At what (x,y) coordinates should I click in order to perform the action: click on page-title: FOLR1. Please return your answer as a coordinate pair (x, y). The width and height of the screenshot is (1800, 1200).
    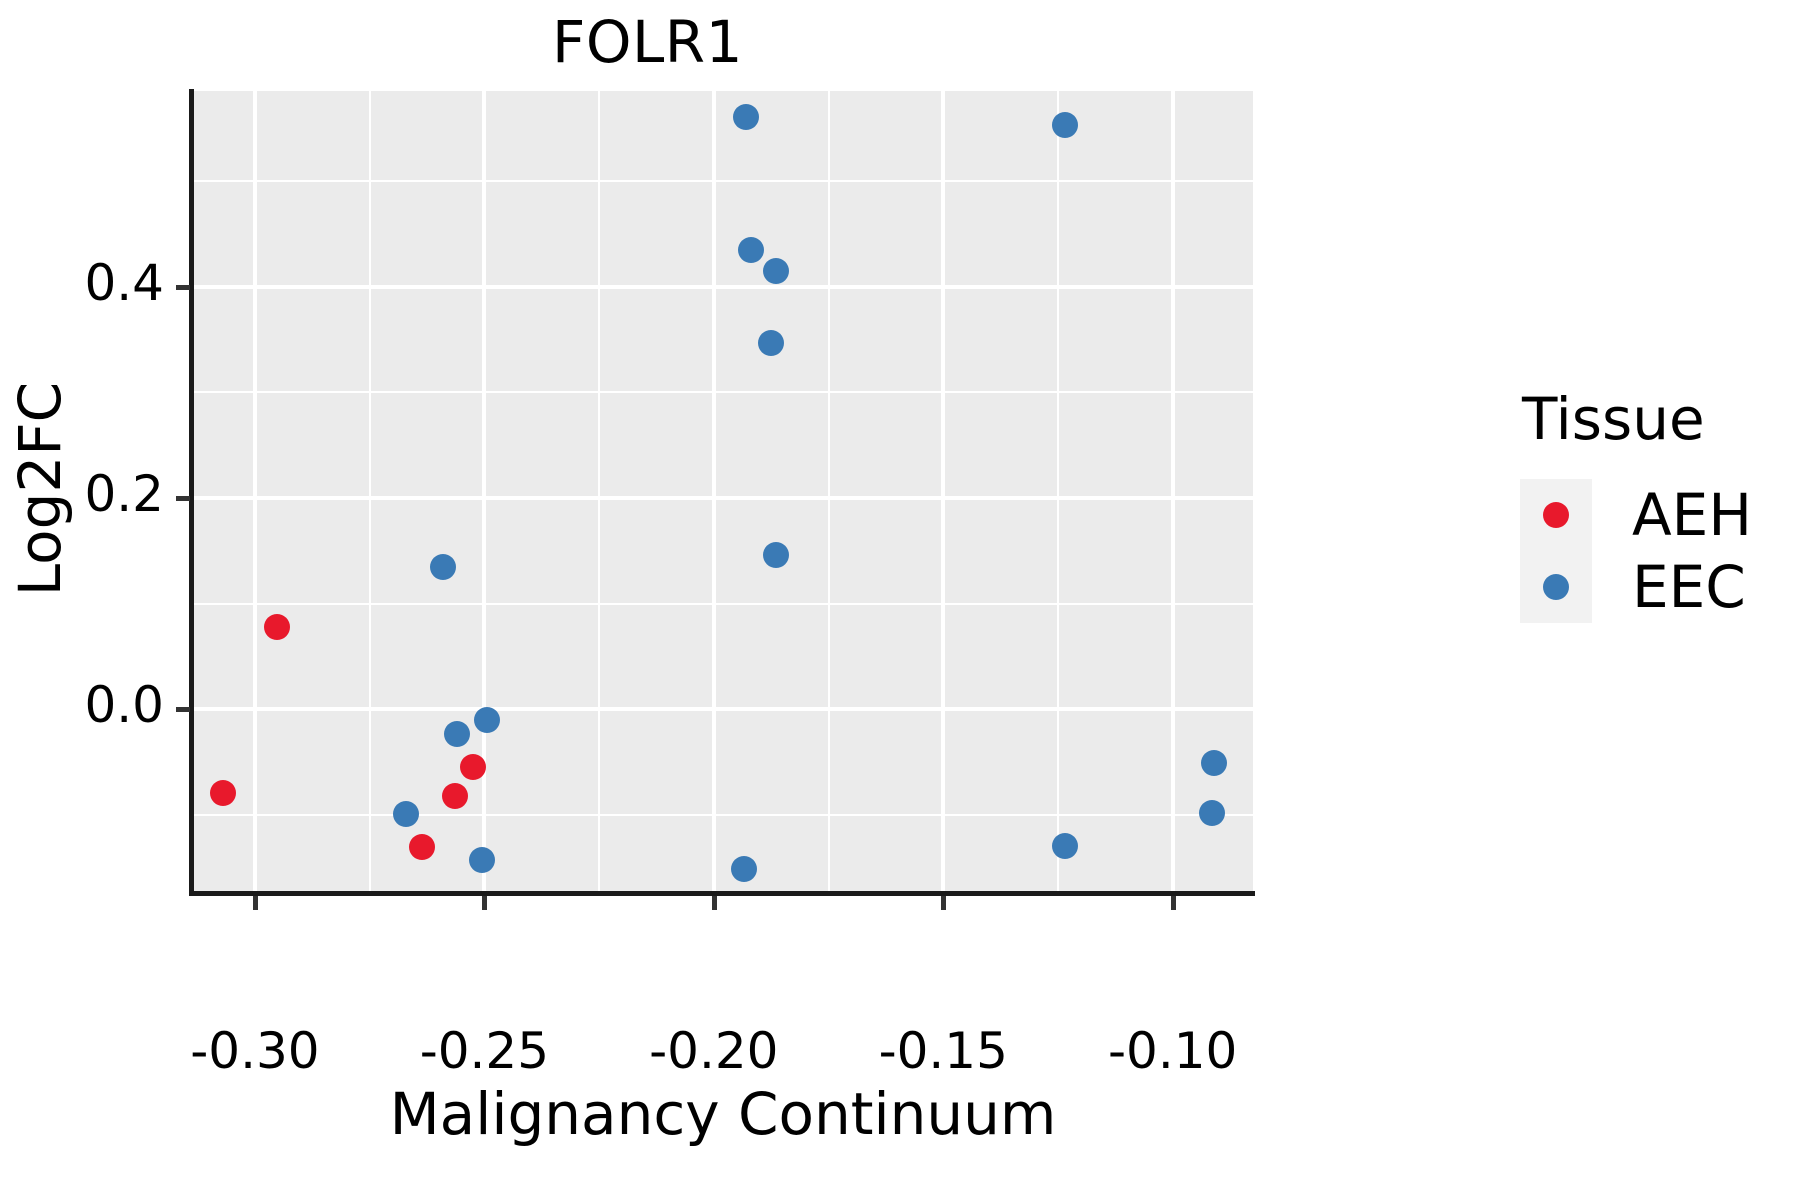
    Looking at the image, I should click on (647, 42).